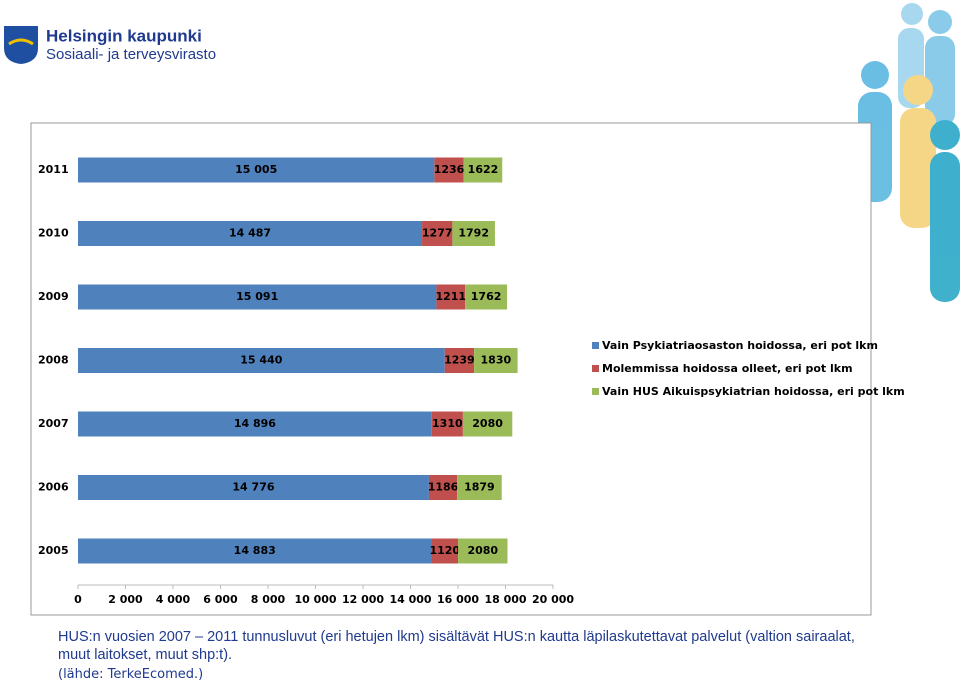 This screenshot has height=687, width=960. What do you see at coordinates (727, 368) in the screenshot?
I see `legend-label: Molemmissa hoidossa olleet, eri pot lkm` at bounding box center [727, 368].